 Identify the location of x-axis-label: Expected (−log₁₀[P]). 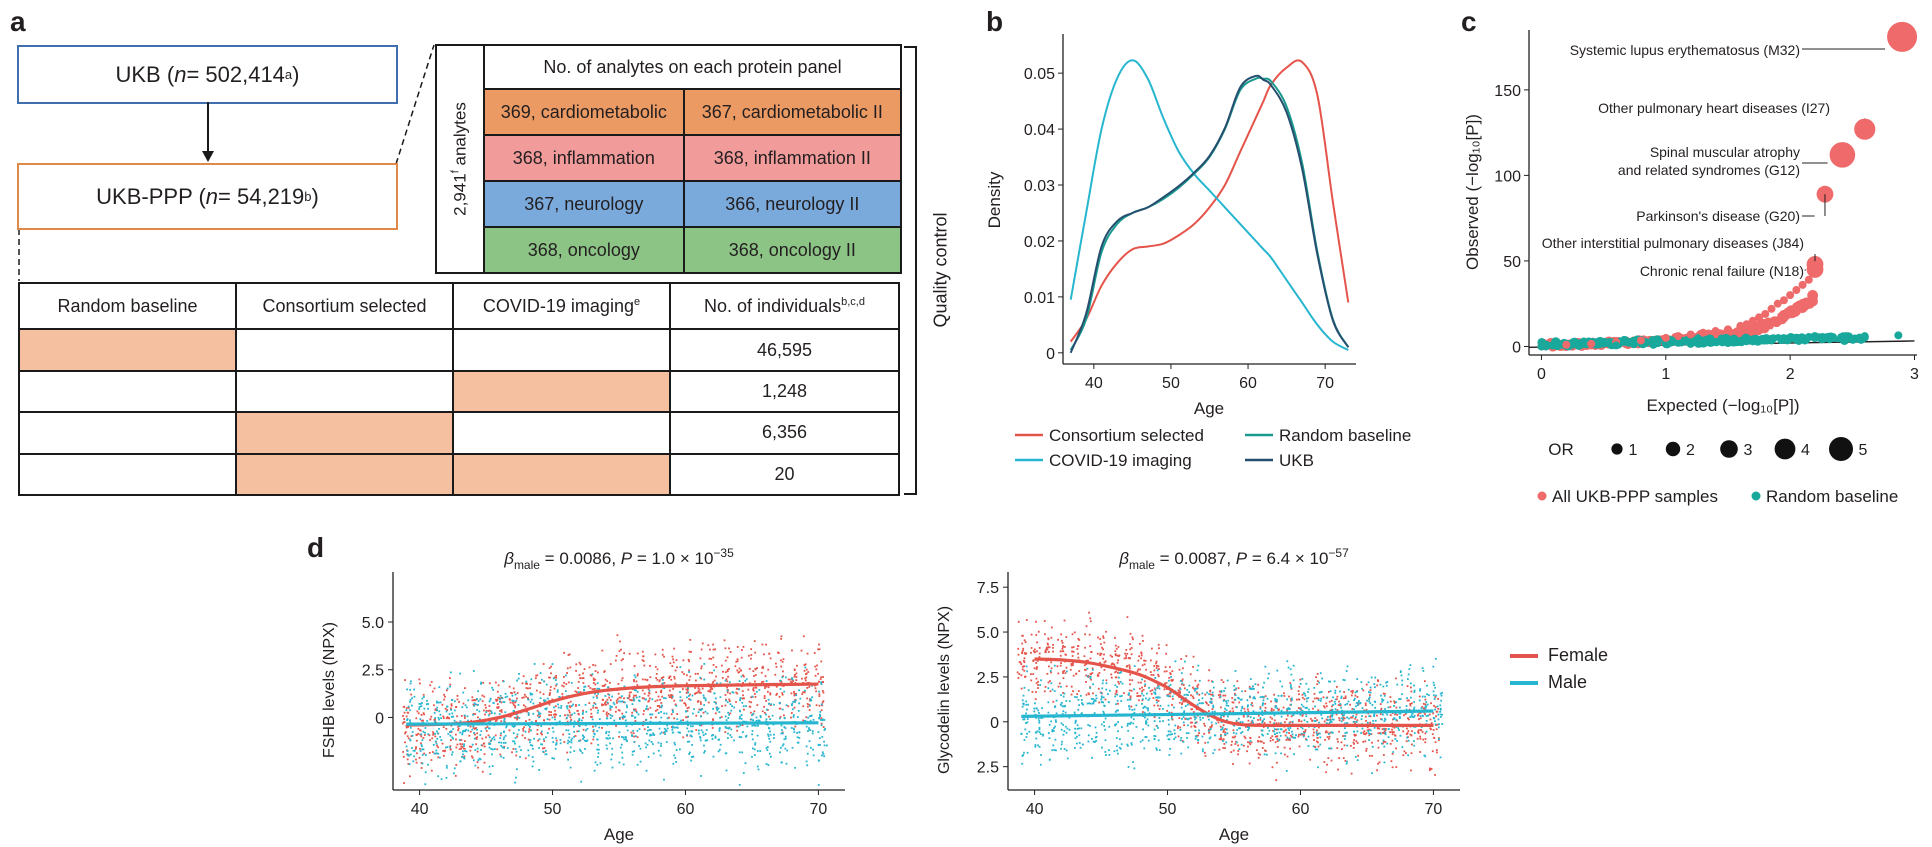
(1722, 405).